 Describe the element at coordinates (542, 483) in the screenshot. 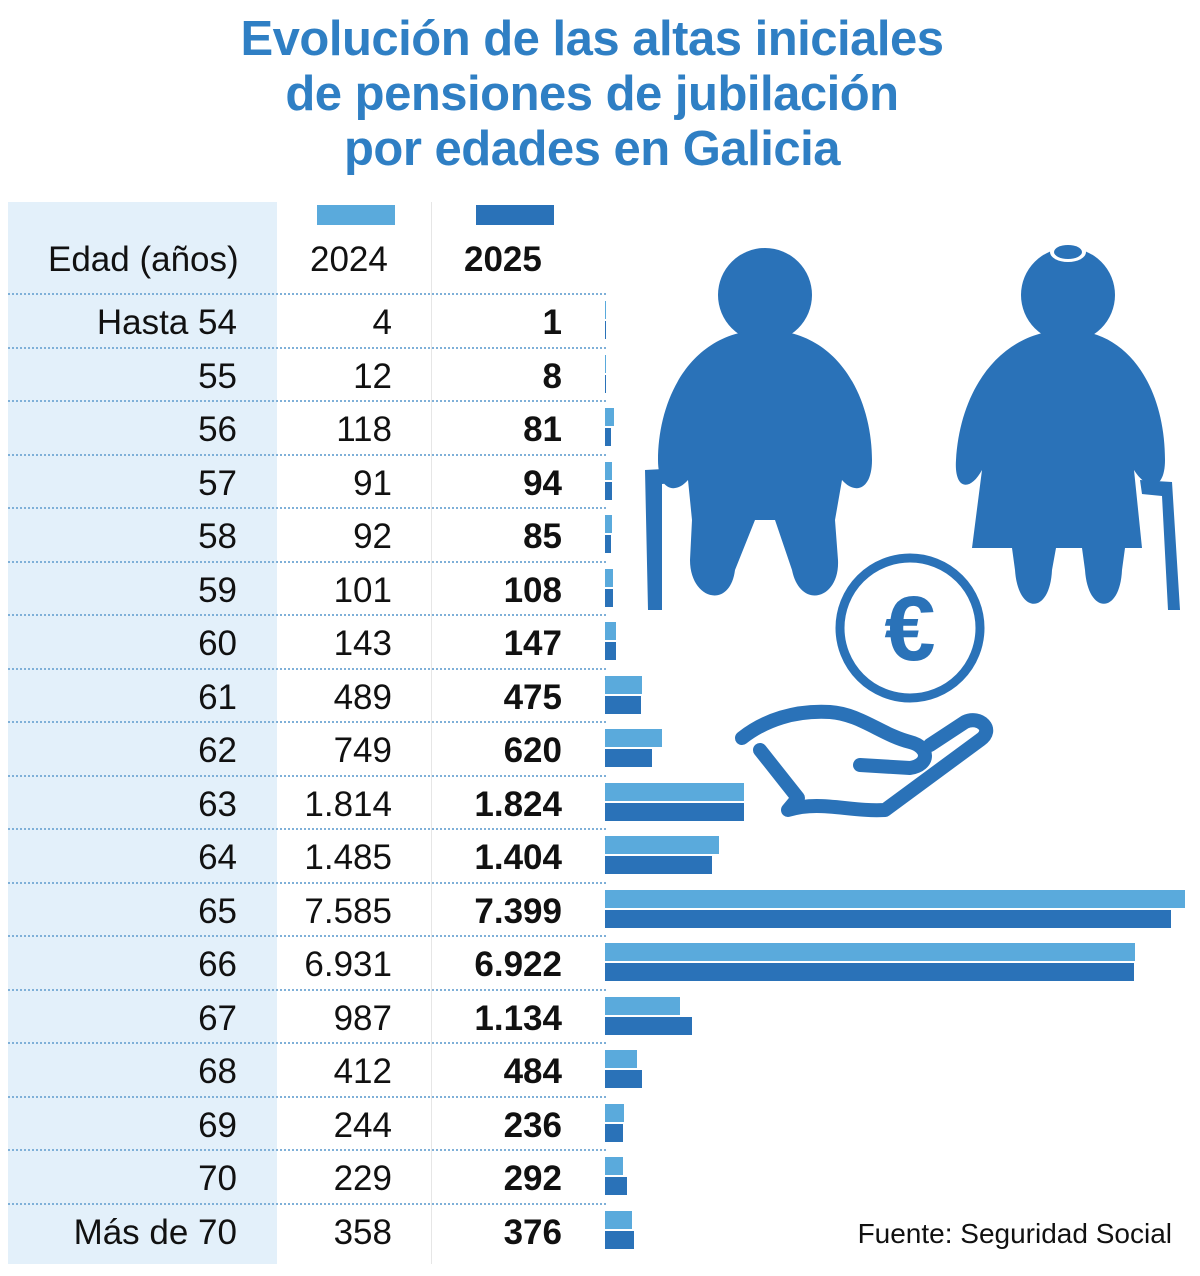

I see `value-label-2025: 94` at that location.